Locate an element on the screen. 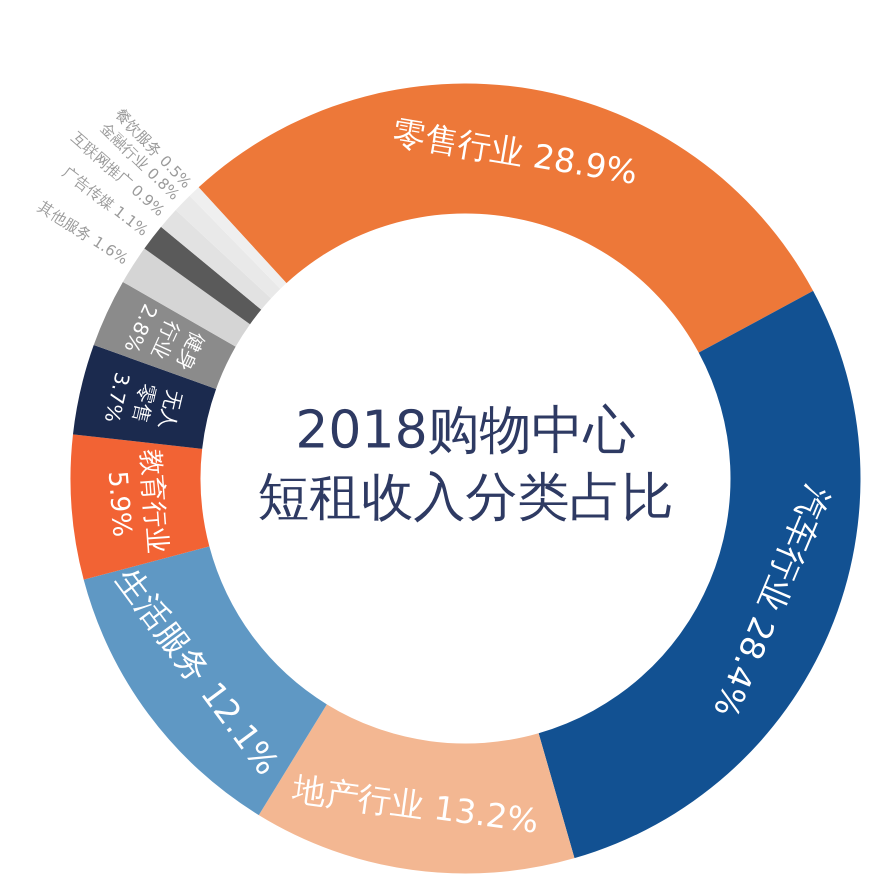 The height and width of the screenshot is (880, 874). slice-label: 地产行业 13.2% is located at coordinates (415, 804).